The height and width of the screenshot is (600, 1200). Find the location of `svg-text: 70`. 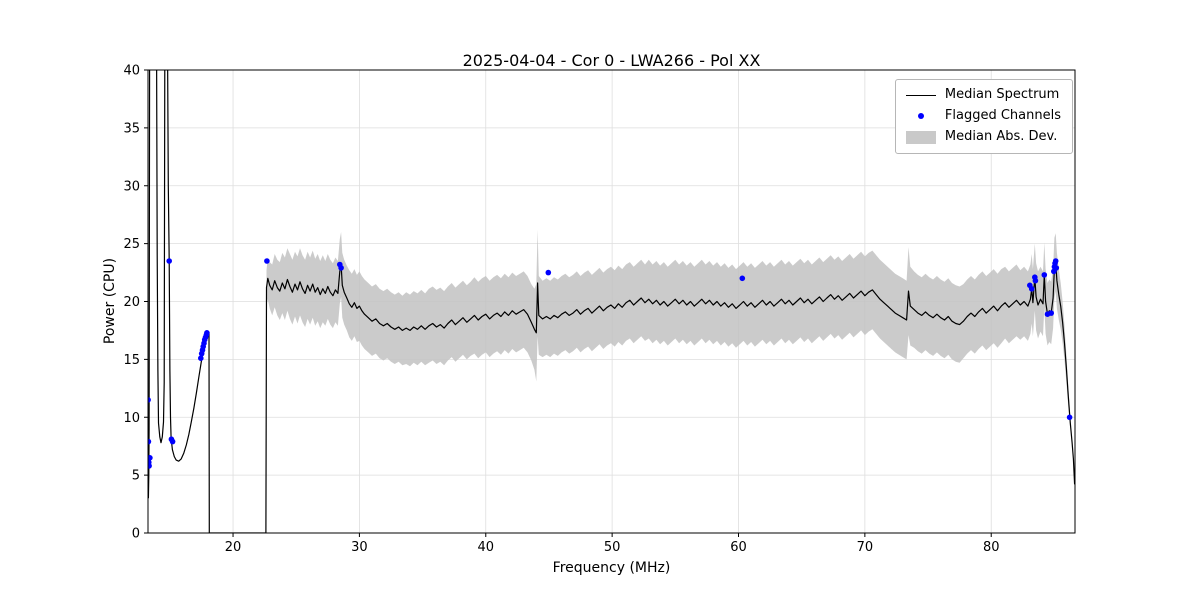

svg-text: 70 is located at coordinates (865, 547).